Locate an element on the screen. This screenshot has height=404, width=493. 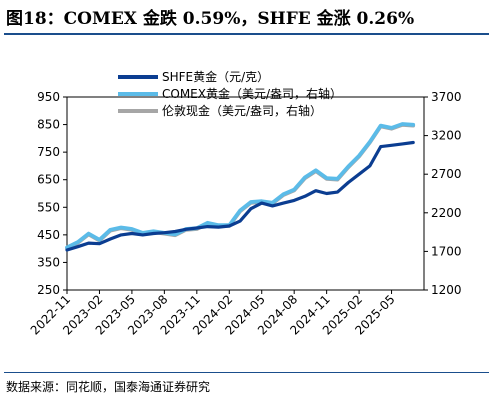
legend-label-comex: COMEX黄金（美元/盎司，右轴） is located at coordinates (252, 93).